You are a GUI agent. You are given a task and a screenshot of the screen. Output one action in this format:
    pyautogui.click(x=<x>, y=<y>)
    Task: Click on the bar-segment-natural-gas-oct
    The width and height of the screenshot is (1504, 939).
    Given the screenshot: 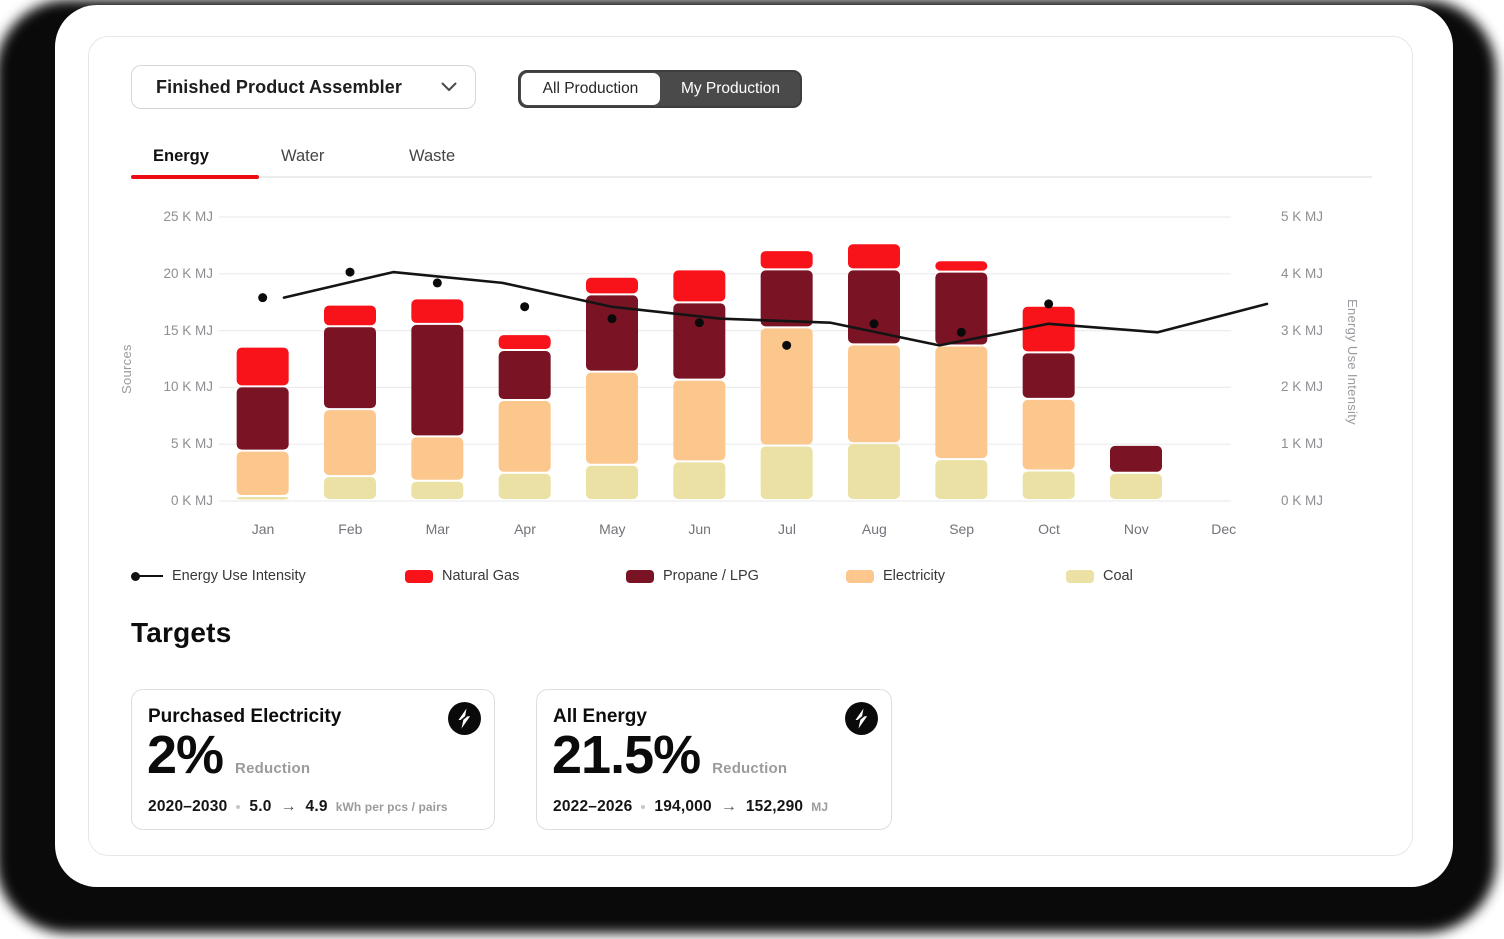 What is the action you would take?
    pyautogui.click(x=1048, y=329)
    